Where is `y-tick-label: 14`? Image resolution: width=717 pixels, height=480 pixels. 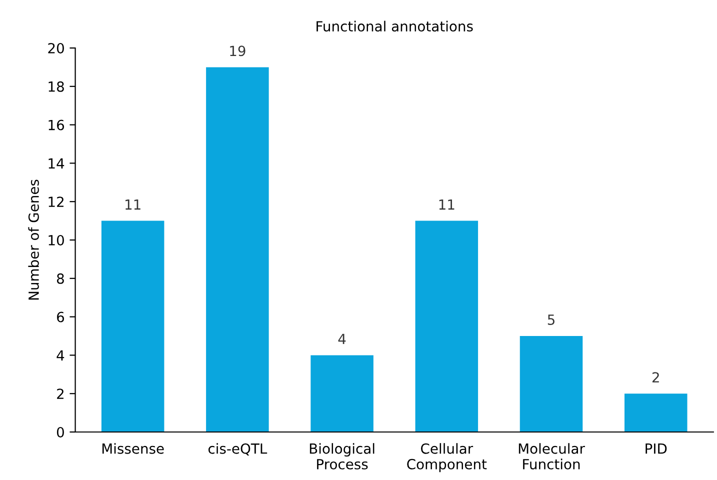 y-tick-label: 14 is located at coordinates (56, 163).